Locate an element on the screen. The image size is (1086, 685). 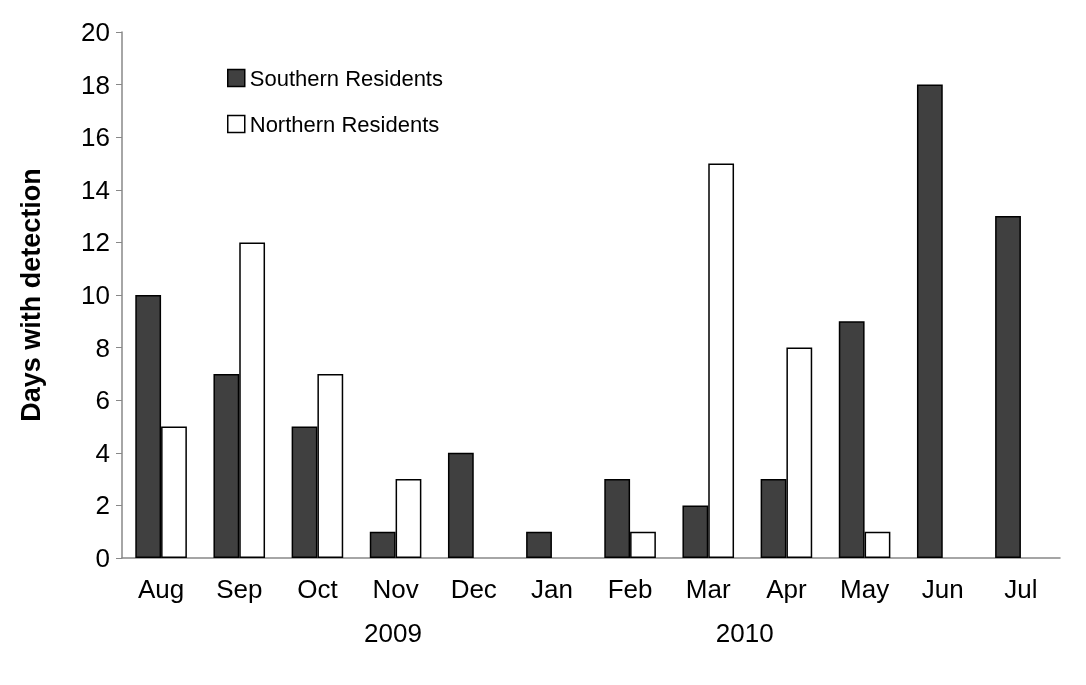
x-tick-label: Nov is located at coordinates (395, 589).